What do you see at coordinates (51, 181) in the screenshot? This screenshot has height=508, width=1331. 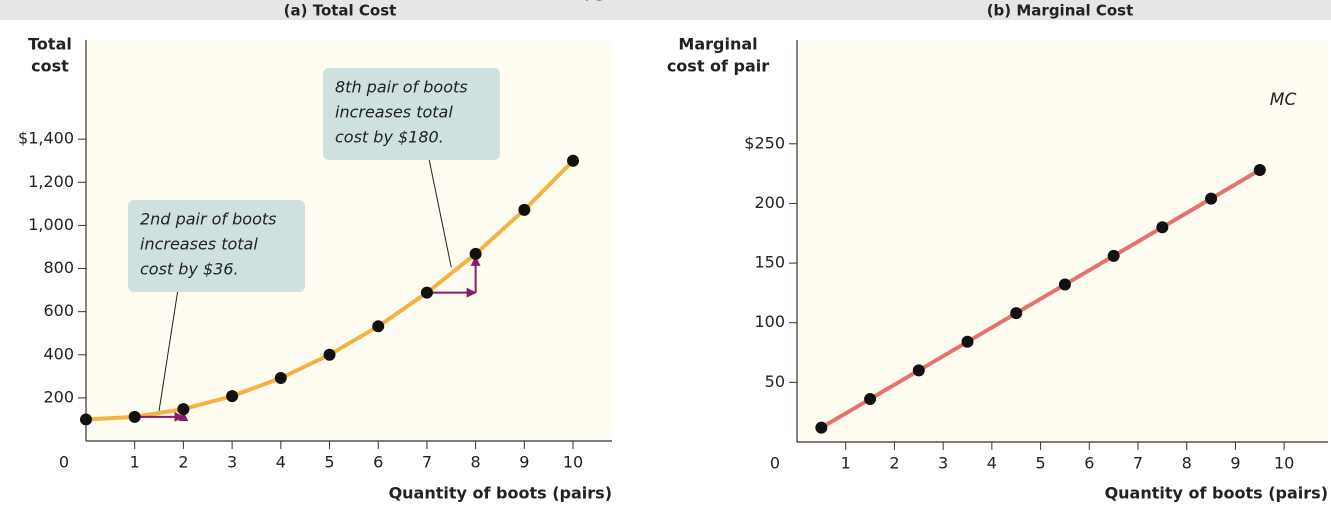 I see `y-tick-label: 1,200` at bounding box center [51, 181].